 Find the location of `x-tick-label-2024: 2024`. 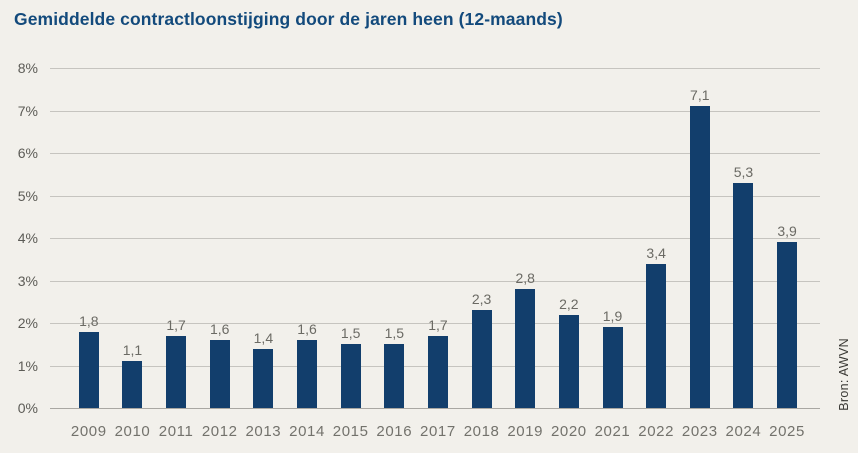

x-tick-label-2024: 2024 is located at coordinates (743, 431).